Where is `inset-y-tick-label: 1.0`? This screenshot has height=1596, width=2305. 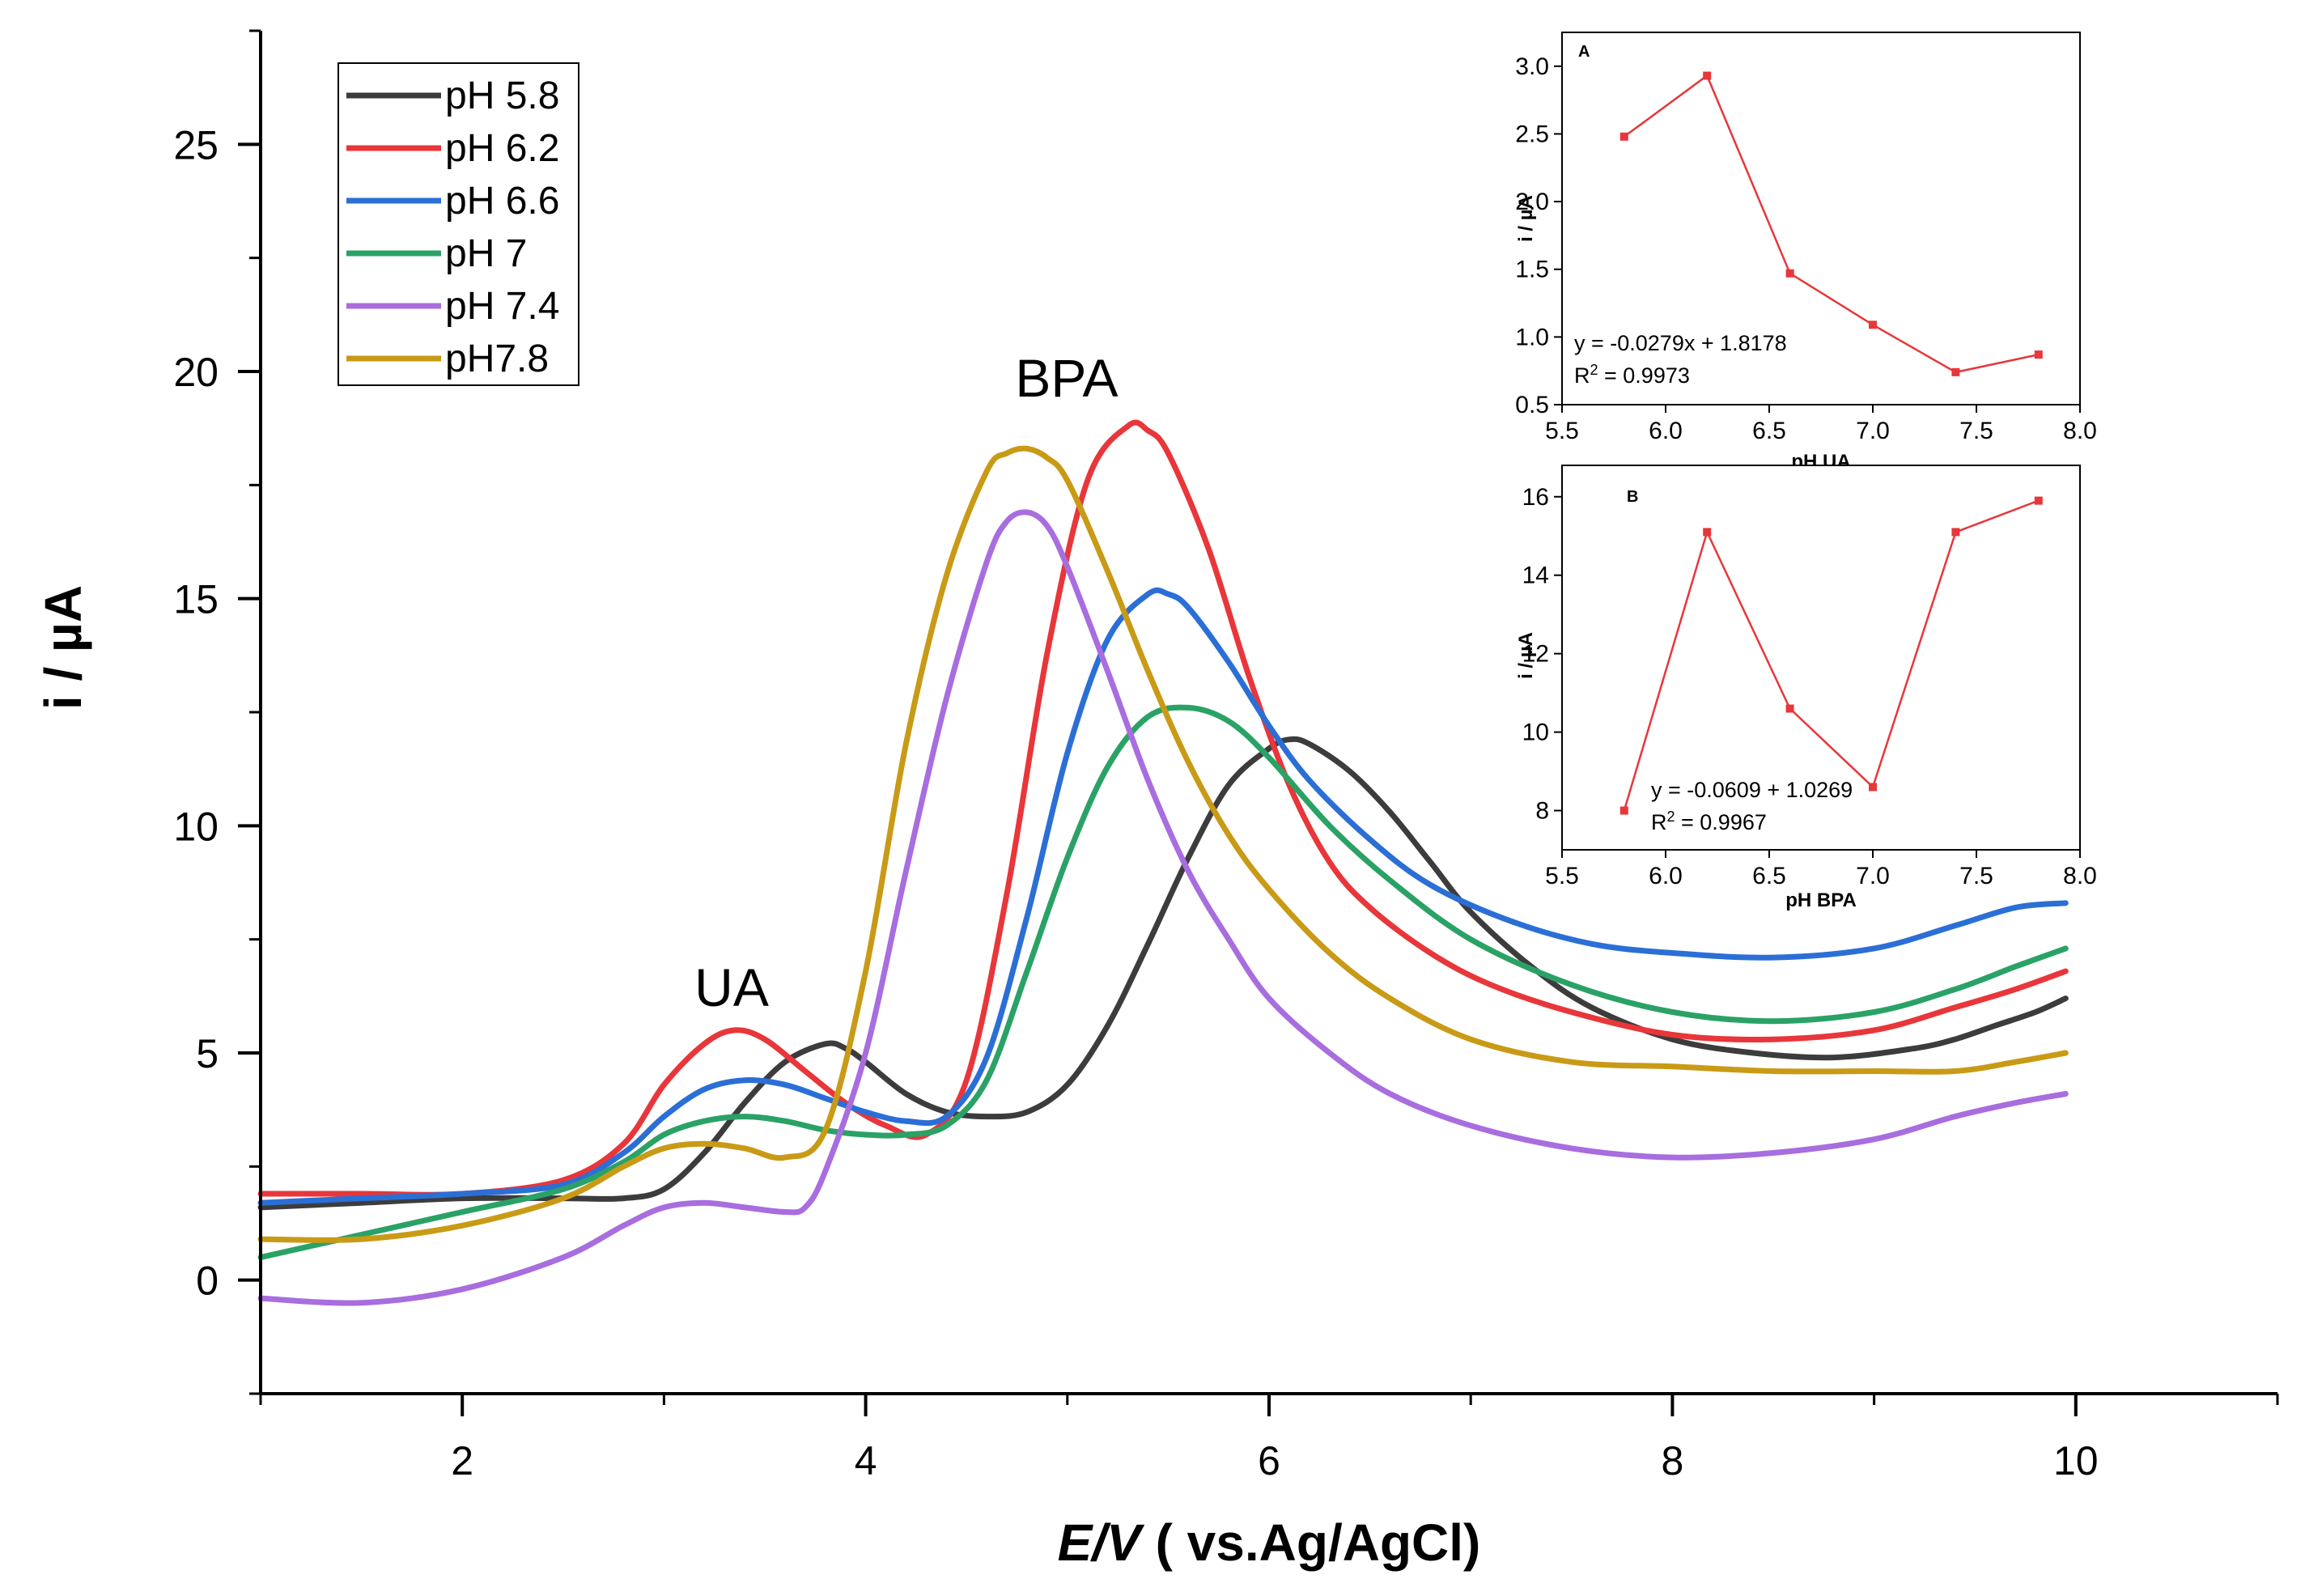
inset-y-tick-label: 1.0 is located at coordinates (1532, 337).